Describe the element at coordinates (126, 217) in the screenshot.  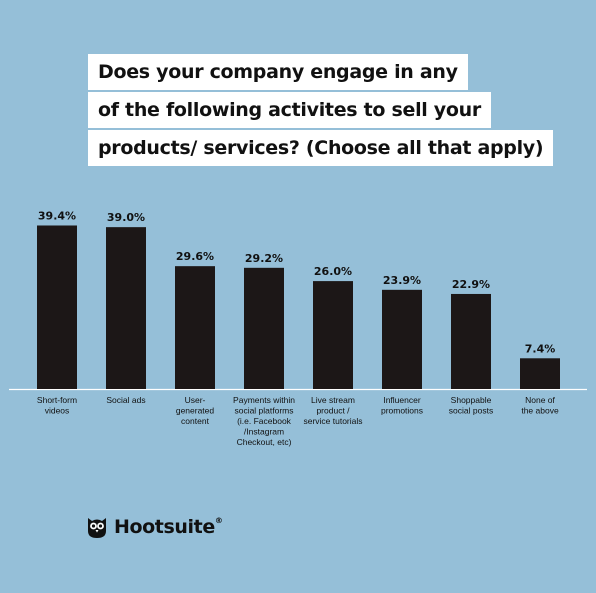
I see `bar-value-label: 39.0%` at that location.